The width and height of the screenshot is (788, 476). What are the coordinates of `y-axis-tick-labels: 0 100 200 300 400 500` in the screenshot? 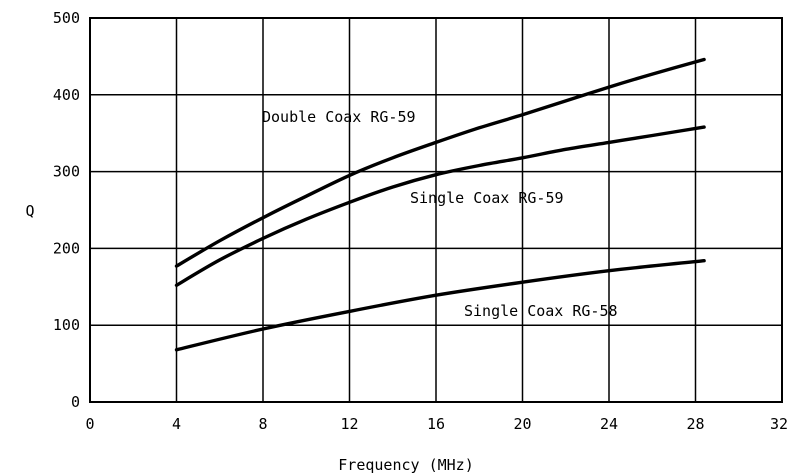 It's located at (66, 210).